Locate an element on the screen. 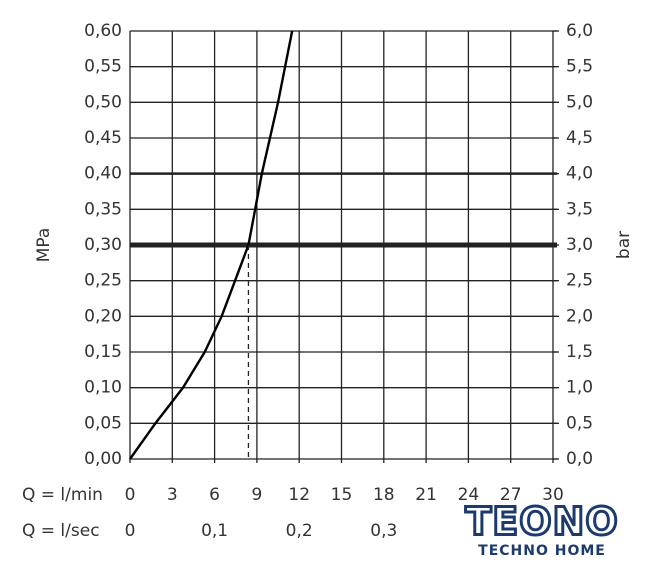 The image size is (656, 568). x-tick-label: 27 is located at coordinates (511, 495).